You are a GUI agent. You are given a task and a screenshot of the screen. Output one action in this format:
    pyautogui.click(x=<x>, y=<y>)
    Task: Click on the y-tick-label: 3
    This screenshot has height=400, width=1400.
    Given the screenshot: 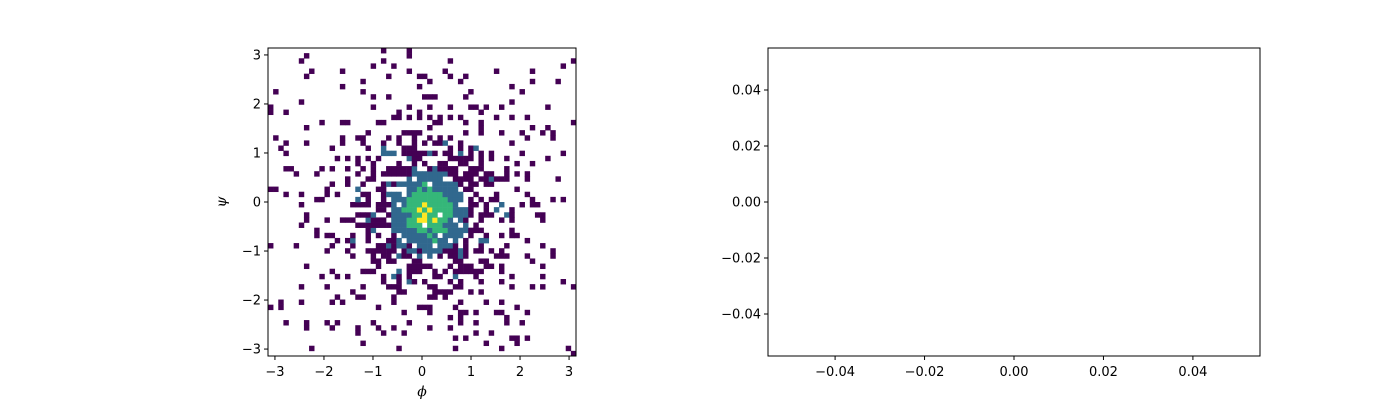 What is the action you would take?
    pyautogui.click(x=257, y=55)
    